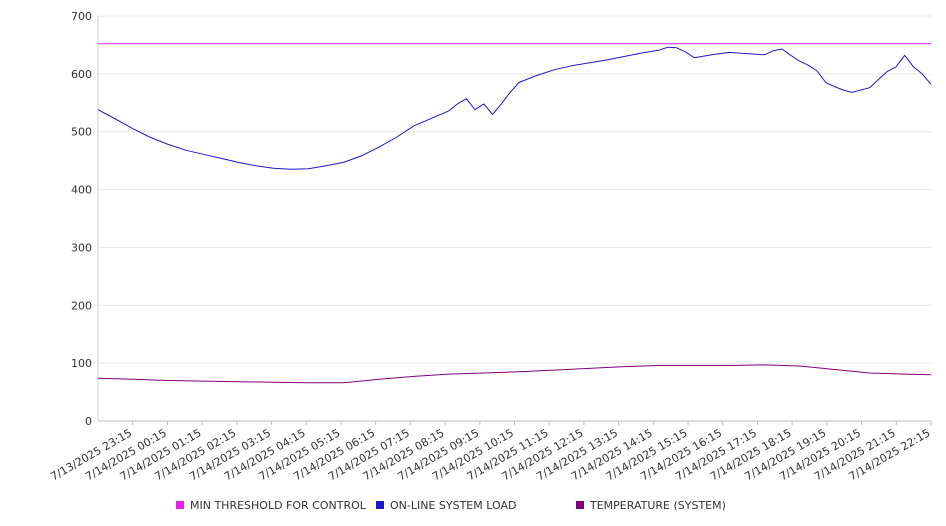 The height and width of the screenshot is (526, 946). Describe the element at coordinates (81, 219) in the screenshot. I see `y-axis-ticks: 0 100 200 300 400 500 600 700` at that location.